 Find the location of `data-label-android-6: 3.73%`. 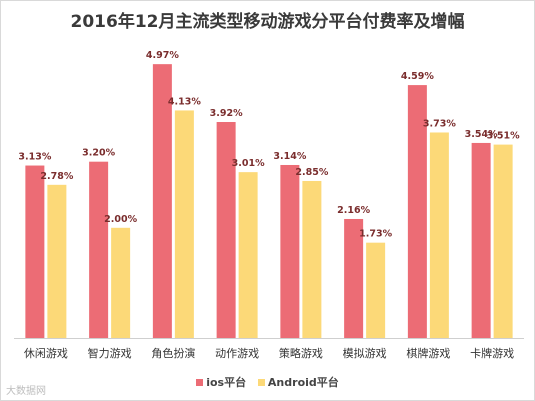

data-label-android-6: 3.73% is located at coordinates (439, 123).